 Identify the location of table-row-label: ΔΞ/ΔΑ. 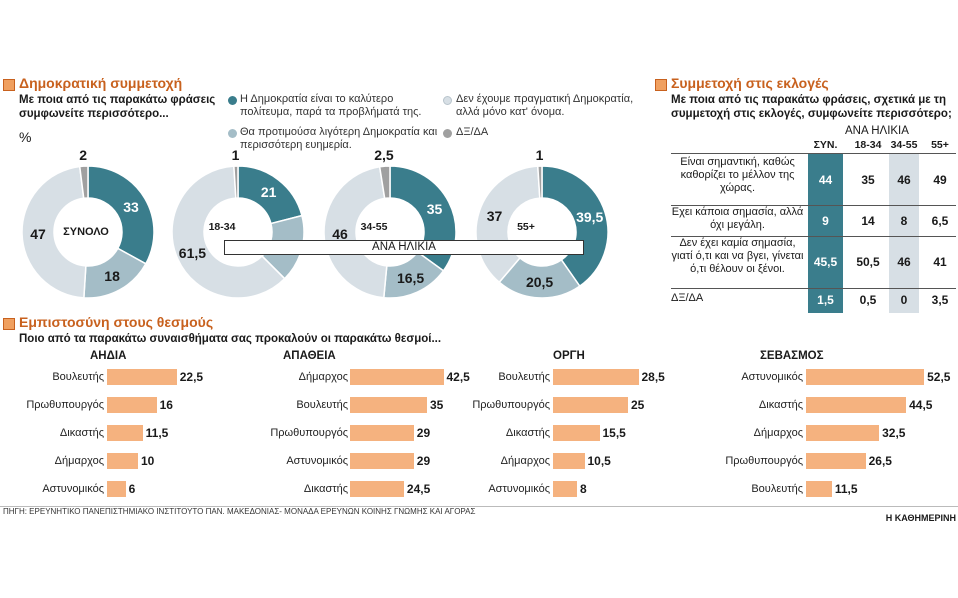
(687, 298).